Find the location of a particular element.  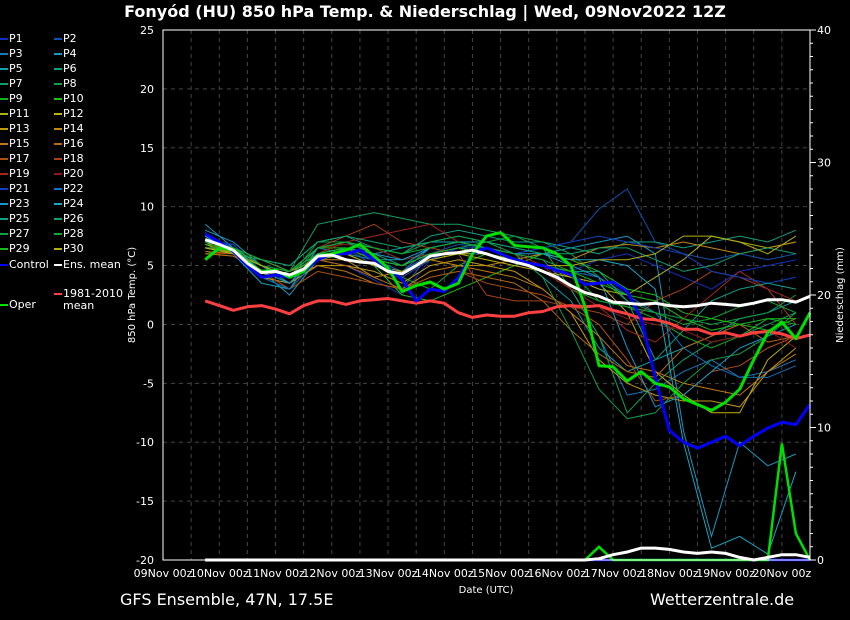

legend-item-p29: P29 is located at coordinates (15, 249).